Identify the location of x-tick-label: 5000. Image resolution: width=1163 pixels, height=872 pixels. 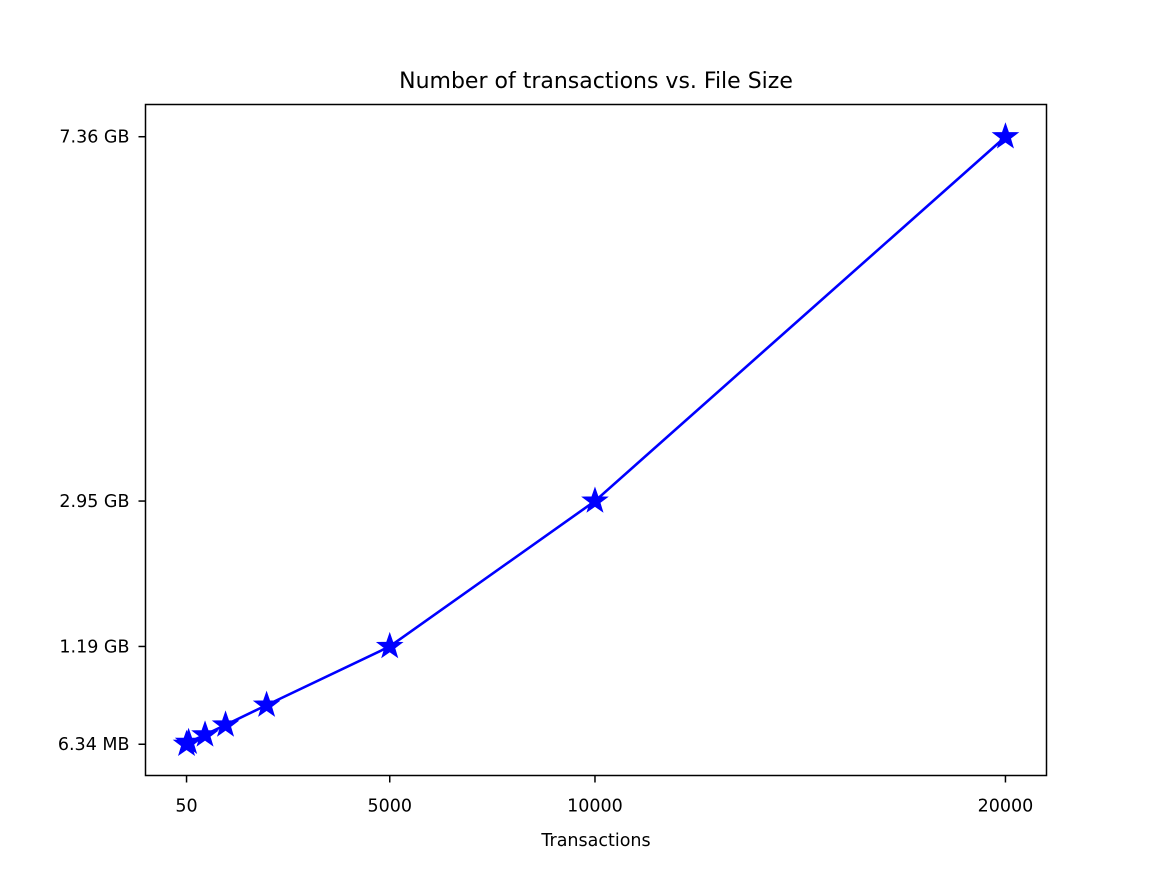
(389, 807).